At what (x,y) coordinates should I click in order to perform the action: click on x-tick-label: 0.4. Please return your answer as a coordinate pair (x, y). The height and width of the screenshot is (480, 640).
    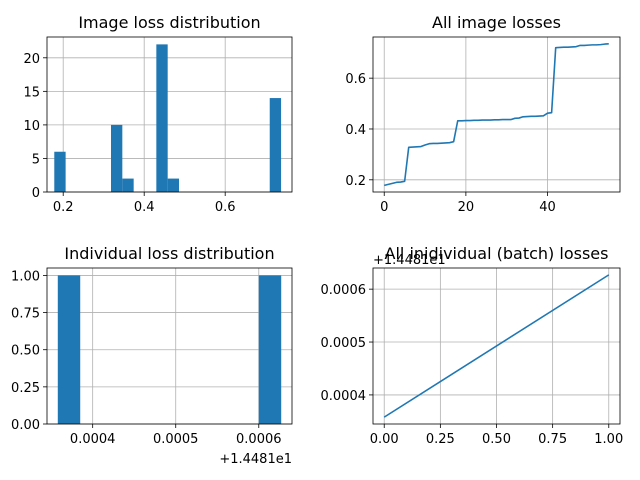
    Looking at the image, I should click on (144, 207).